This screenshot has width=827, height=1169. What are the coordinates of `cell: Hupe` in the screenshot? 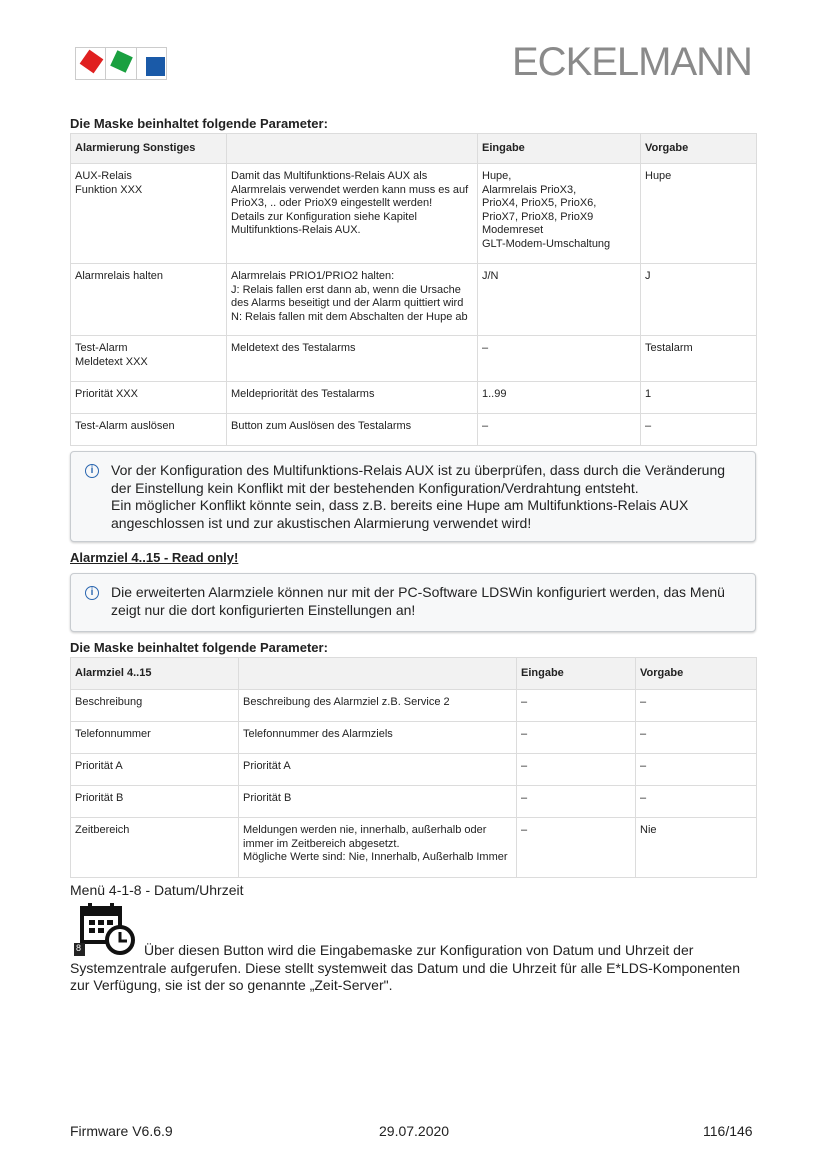 It's located at (698, 213).